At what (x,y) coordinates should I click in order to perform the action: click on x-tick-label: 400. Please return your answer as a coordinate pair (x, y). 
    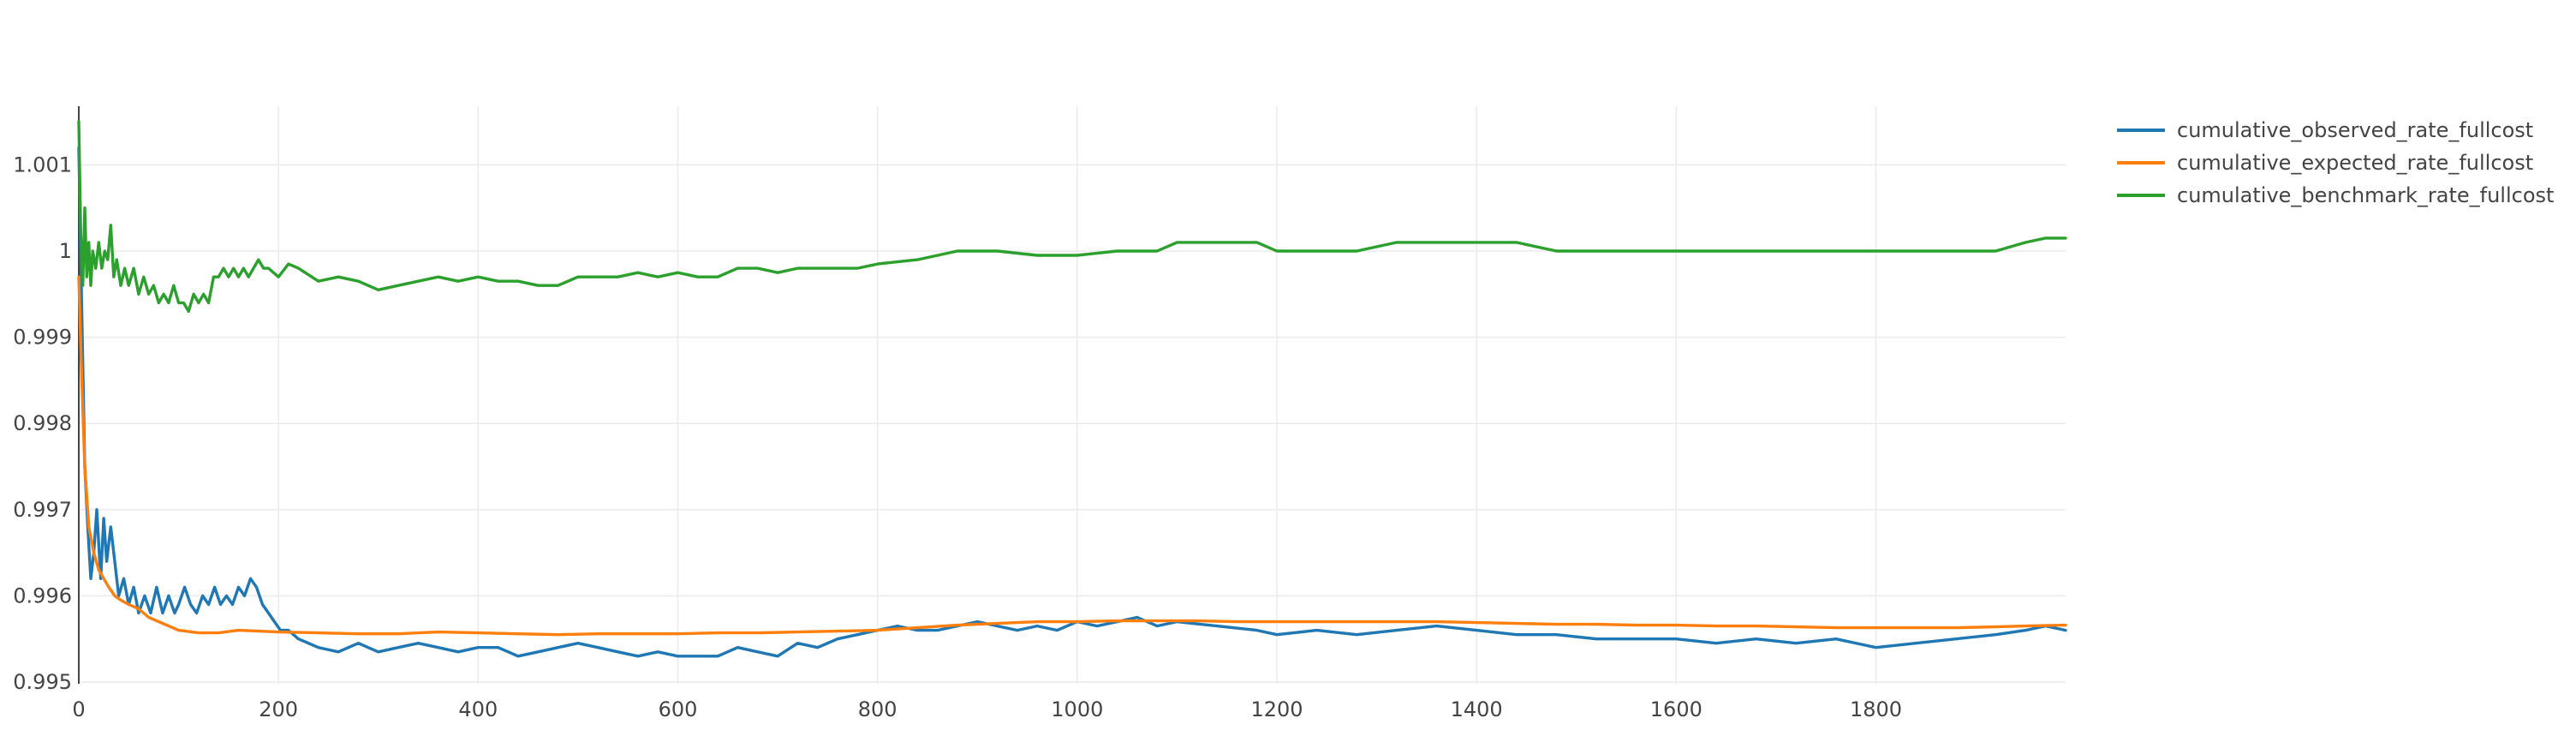
    Looking at the image, I should click on (478, 709).